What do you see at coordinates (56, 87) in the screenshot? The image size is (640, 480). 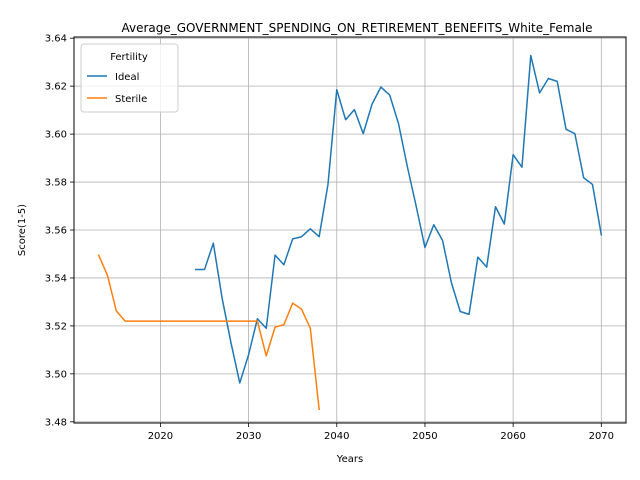 I see `y-tick-label: 3.62` at bounding box center [56, 87].